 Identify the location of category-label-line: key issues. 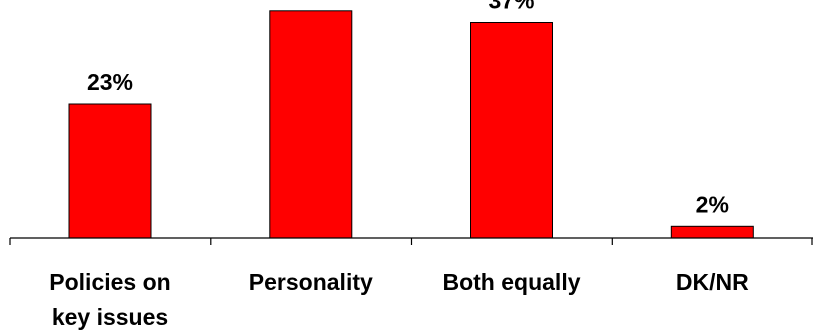
(110, 317).